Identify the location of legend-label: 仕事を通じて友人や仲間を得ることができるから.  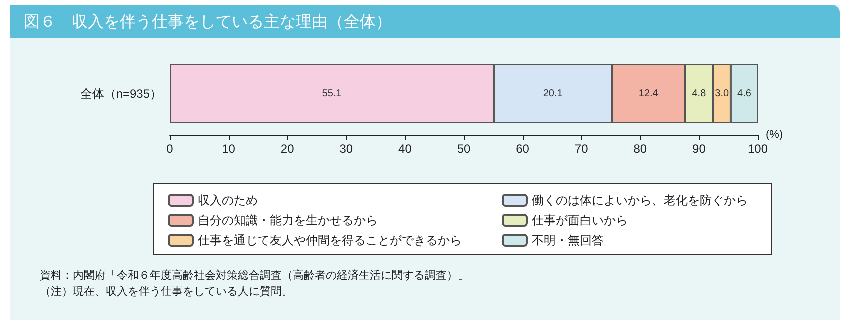
(329, 241).